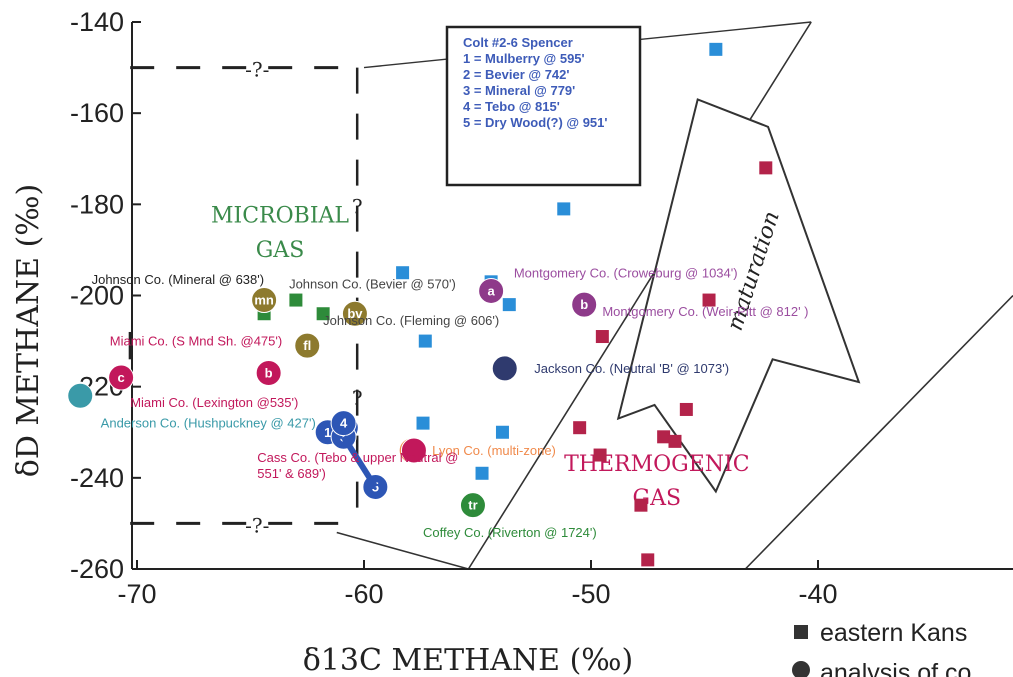  Describe the element at coordinates (738, 296) in the screenshot. I see `maturation-arrow` at that location.